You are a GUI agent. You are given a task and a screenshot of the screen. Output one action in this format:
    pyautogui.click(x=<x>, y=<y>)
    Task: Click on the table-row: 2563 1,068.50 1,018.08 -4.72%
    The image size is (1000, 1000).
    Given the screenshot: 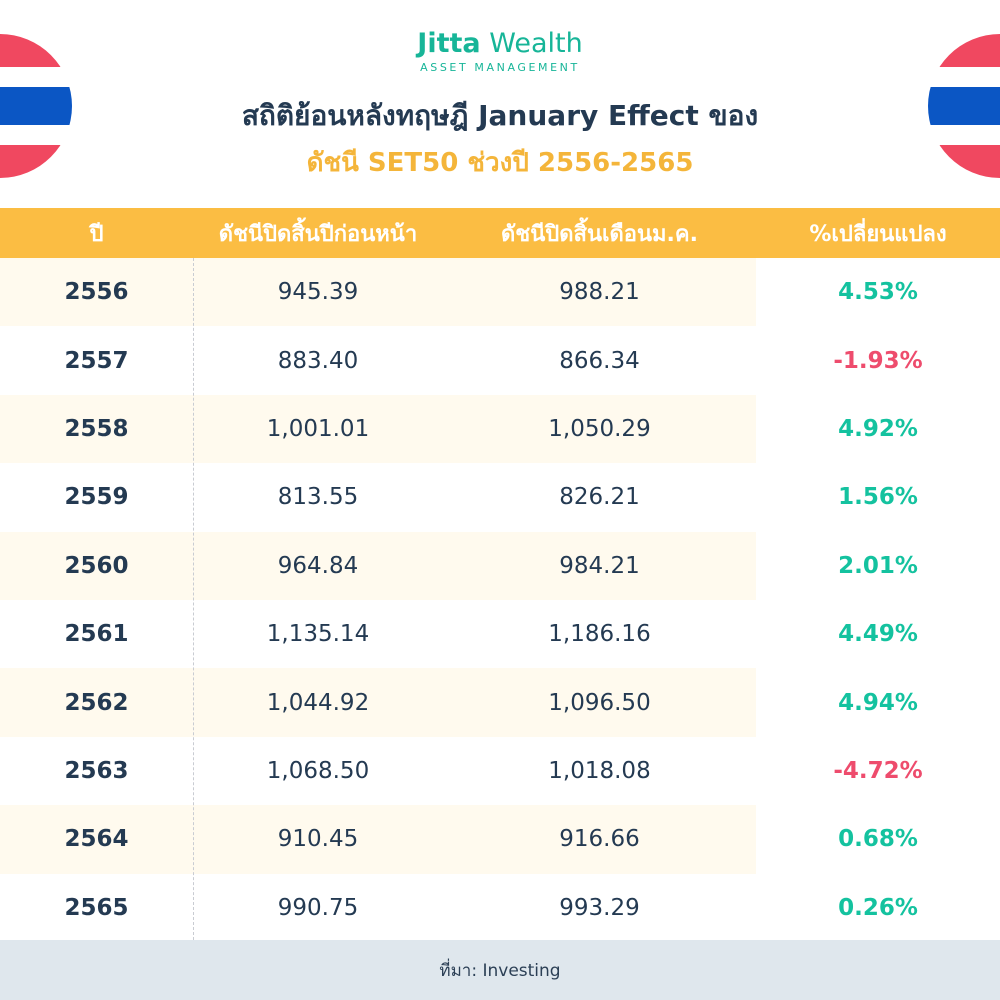 What is the action you would take?
    pyautogui.click(x=500, y=771)
    